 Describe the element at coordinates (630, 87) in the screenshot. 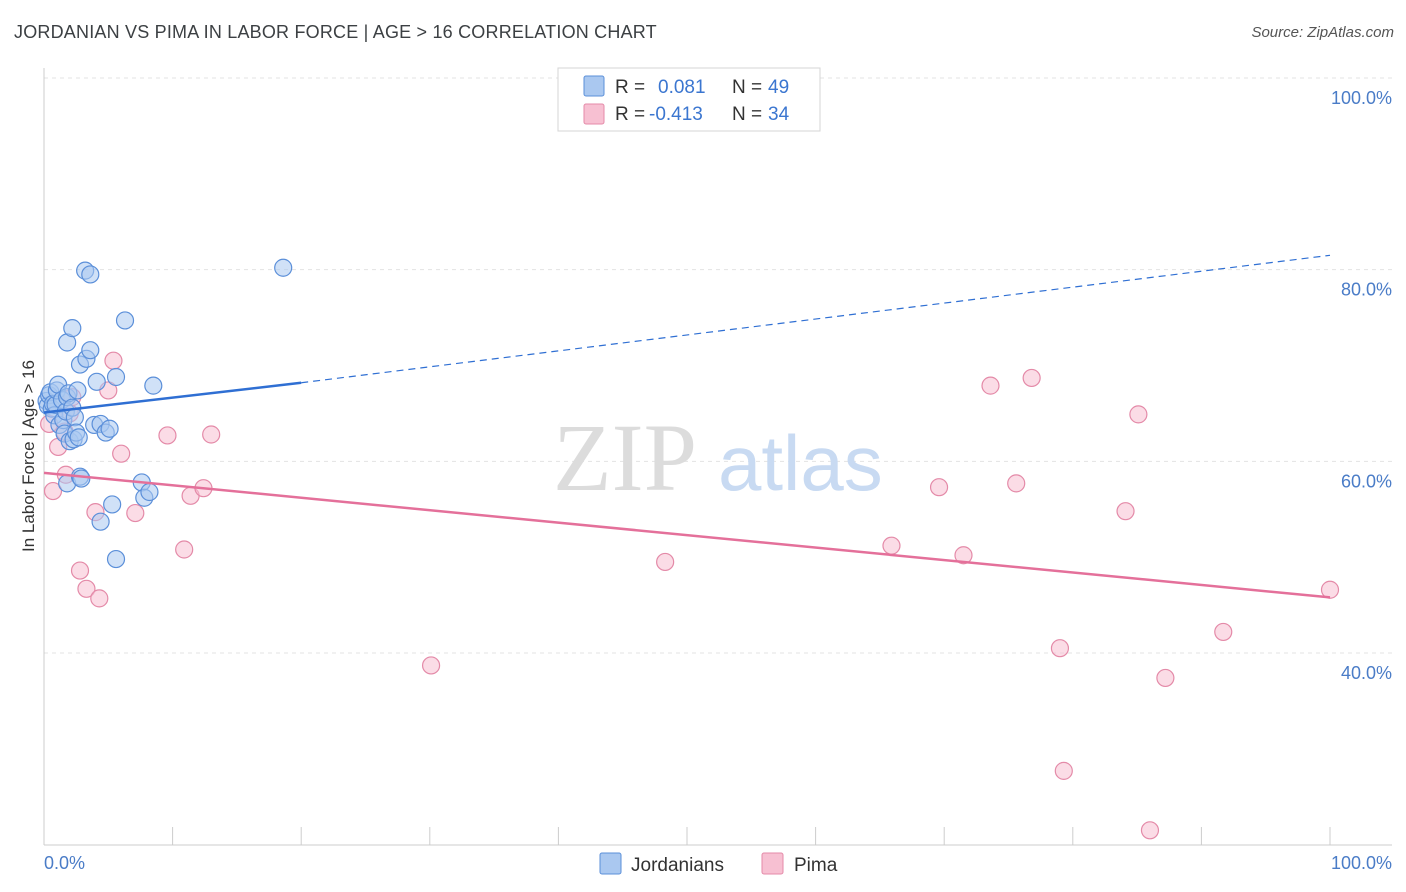

I see `legend-r-label-1: R =` at that location.